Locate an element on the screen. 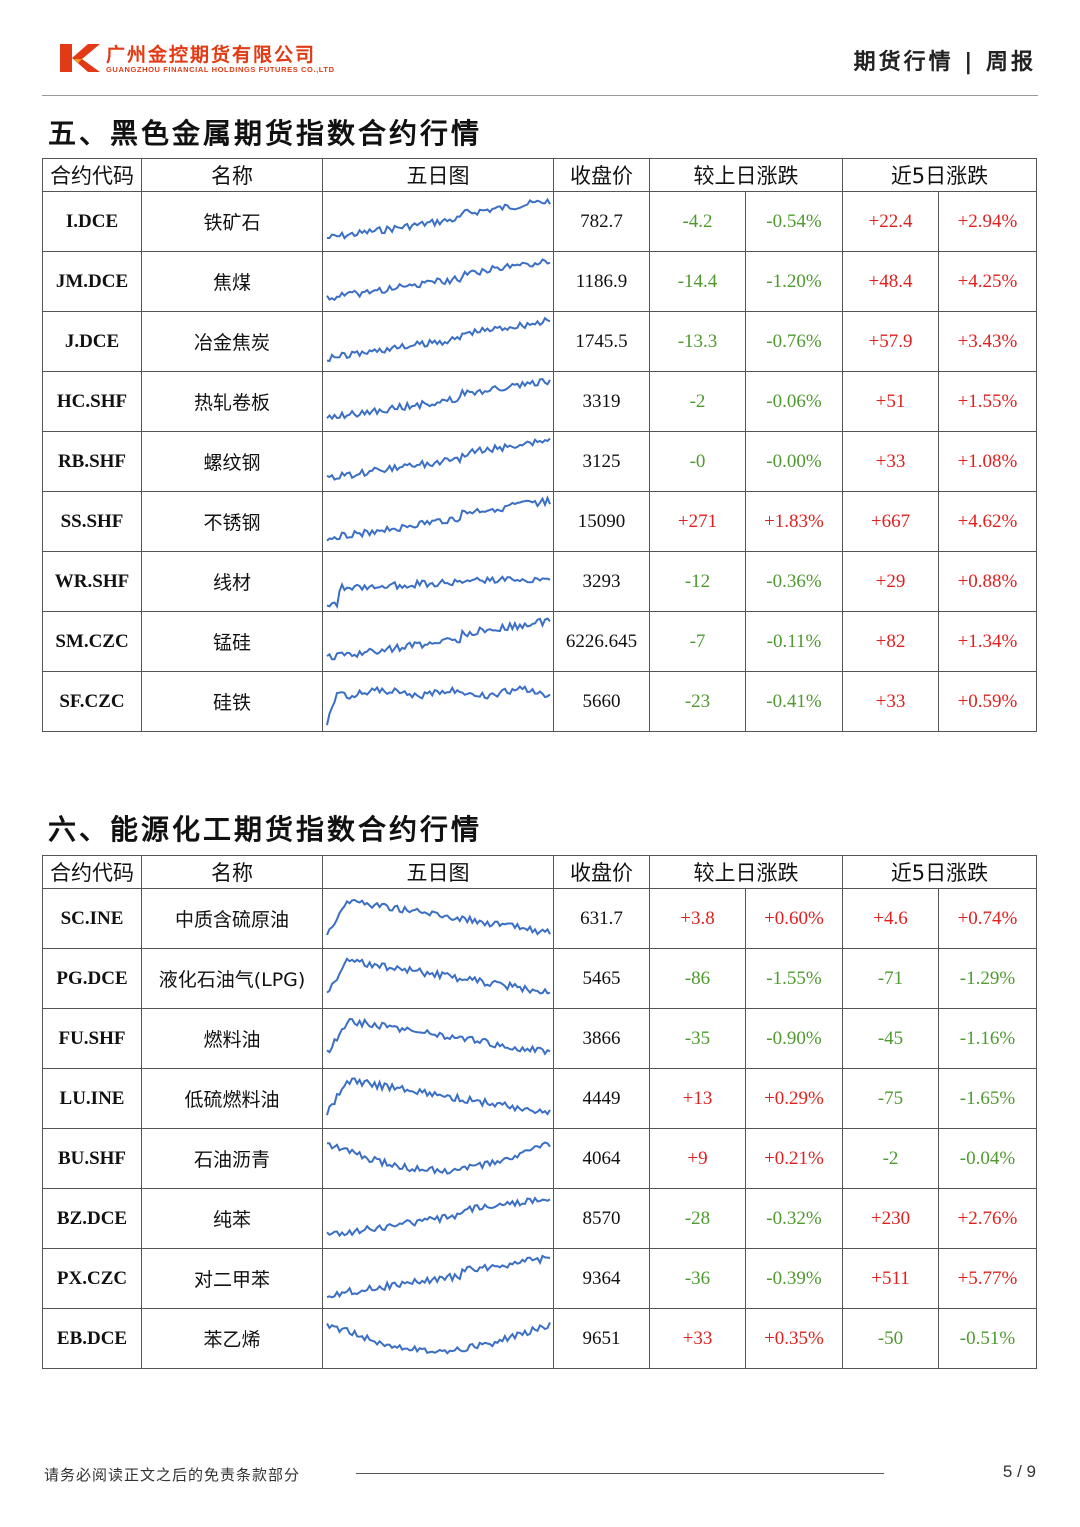 The width and height of the screenshot is (1080, 1527). section-title-ferrous: 五、黑色金属期货指数合约行情 is located at coordinates (265, 133).